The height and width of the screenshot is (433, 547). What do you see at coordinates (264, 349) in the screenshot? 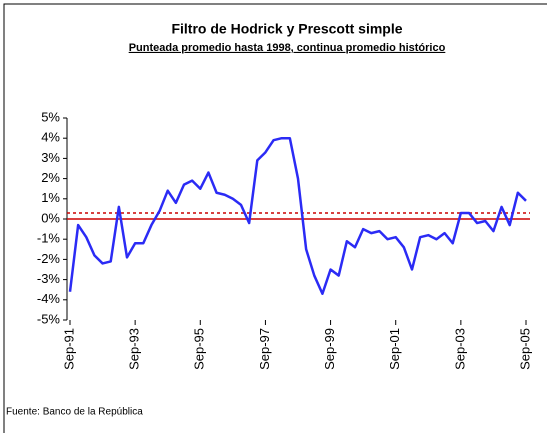
I see `x-tick-label: Sep-97` at bounding box center [264, 349].